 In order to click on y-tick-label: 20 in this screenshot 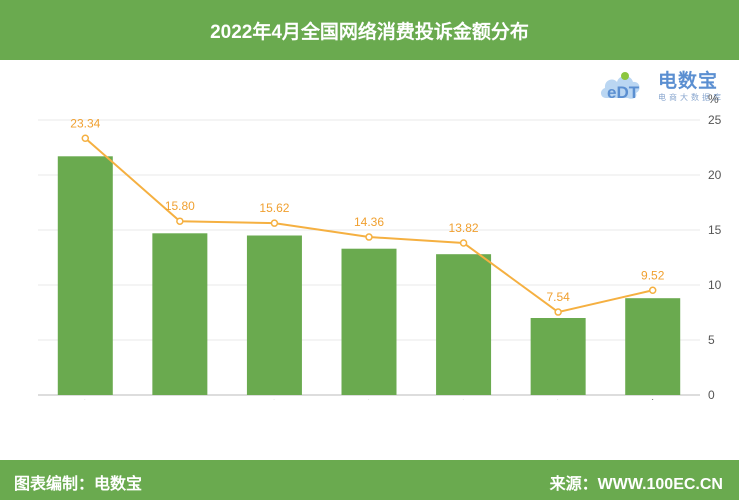, I will do `click(715, 175)`.